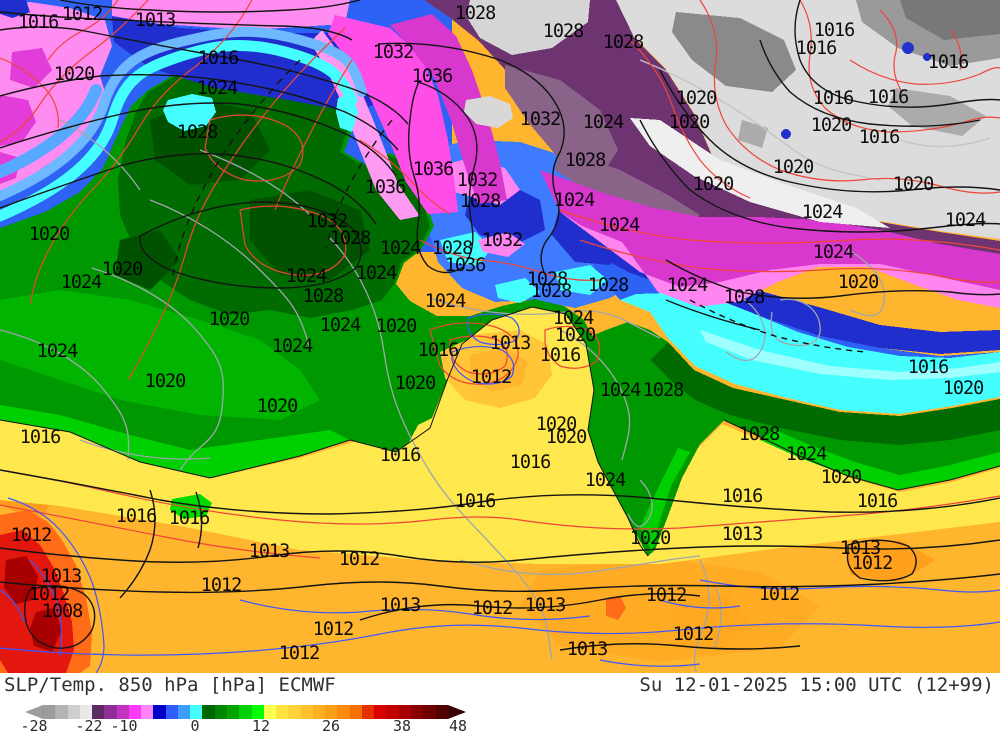 The width and height of the screenshot is (1000, 733). I want to click on pressure-label: 1036, so click(433, 169).